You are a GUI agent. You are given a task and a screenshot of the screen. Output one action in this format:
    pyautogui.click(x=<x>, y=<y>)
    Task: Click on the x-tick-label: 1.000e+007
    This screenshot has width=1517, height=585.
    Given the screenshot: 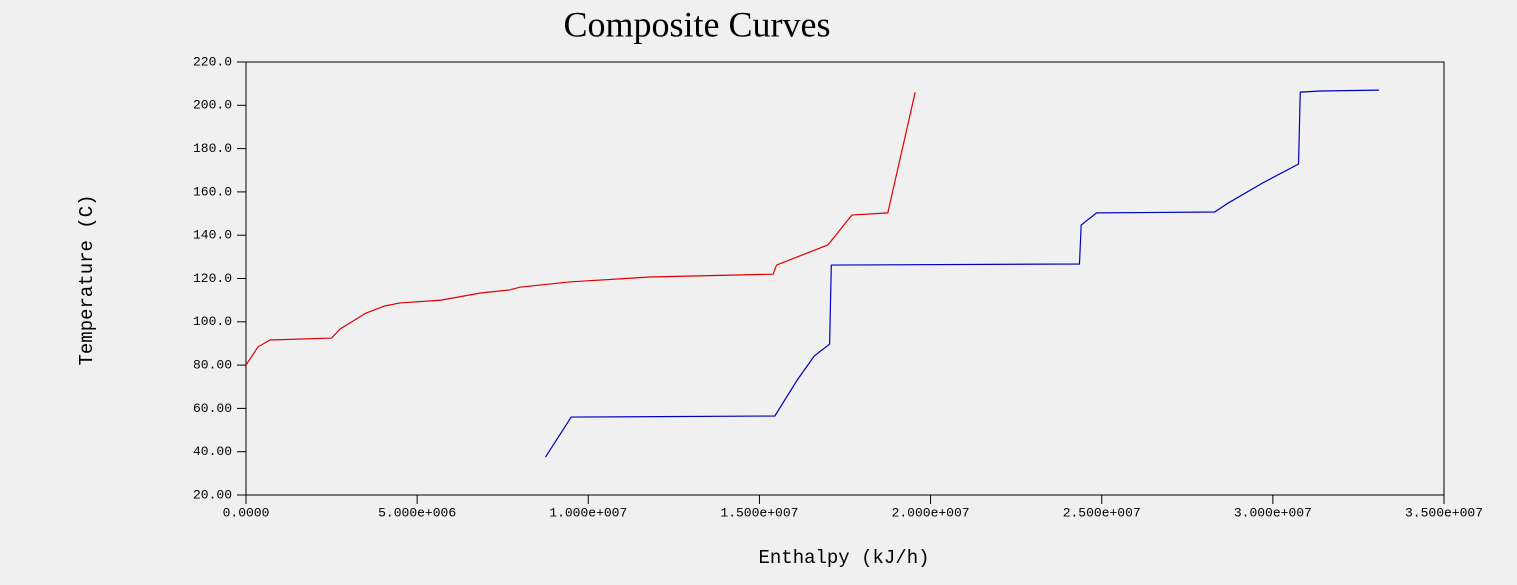 What is the action you would take?
    pyautogui.click(x=588, y=512)
    